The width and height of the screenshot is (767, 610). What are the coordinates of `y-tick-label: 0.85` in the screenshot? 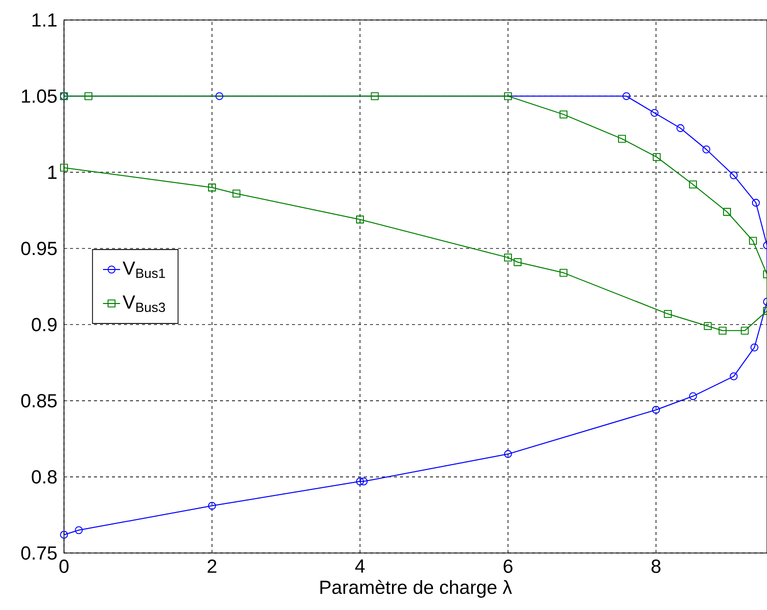 It's located at (39, 401).